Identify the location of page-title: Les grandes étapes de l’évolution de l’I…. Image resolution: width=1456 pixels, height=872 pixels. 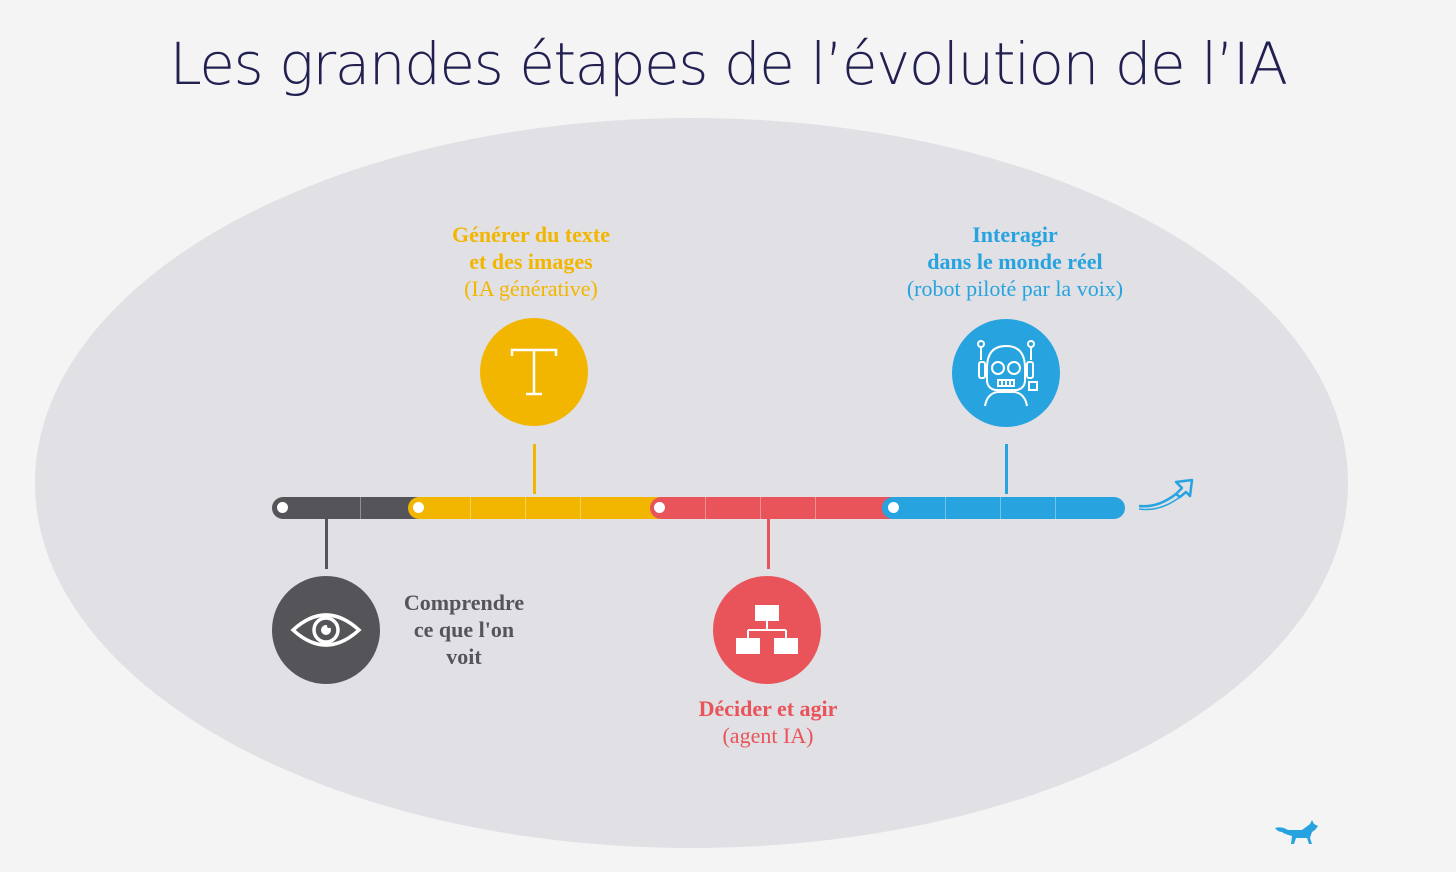
(728, 64).